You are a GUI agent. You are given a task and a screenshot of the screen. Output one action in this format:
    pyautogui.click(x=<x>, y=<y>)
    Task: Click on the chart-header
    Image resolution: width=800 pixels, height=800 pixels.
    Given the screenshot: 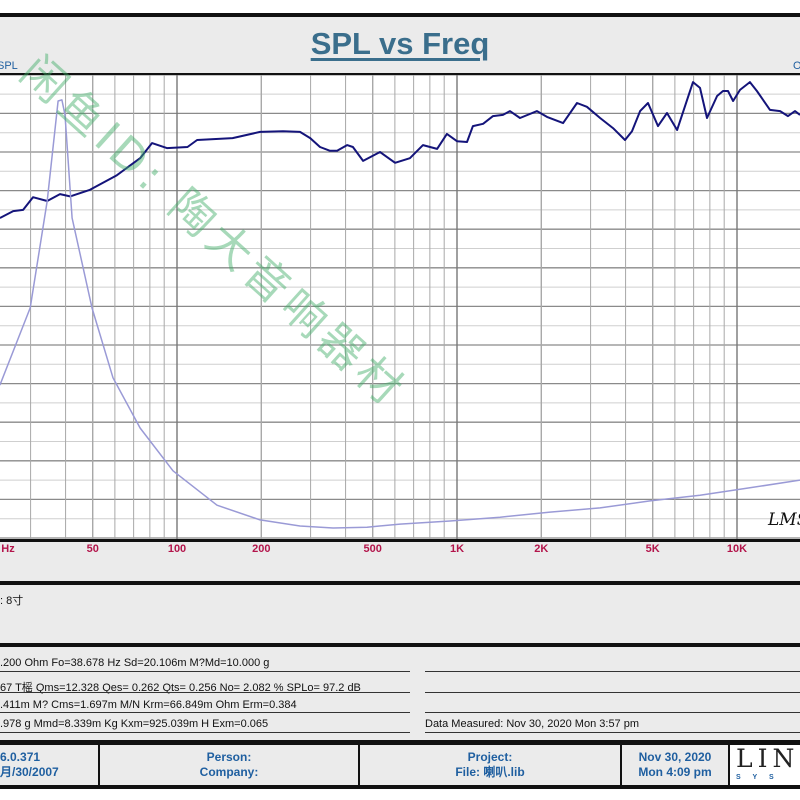 What is the action you would take?
    pyautogui.click(x=400, y=45)
    